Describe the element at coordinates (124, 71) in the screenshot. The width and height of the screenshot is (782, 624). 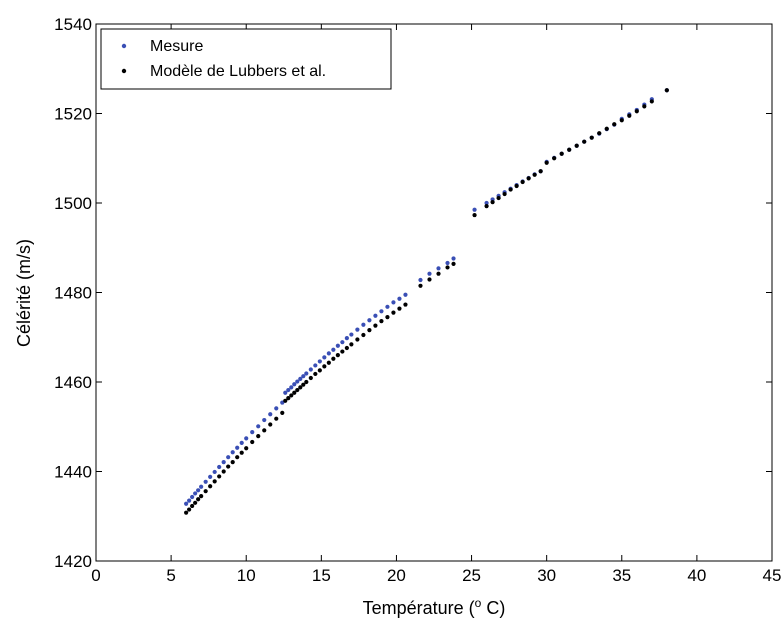
I see `legend-marker-model` at that location.